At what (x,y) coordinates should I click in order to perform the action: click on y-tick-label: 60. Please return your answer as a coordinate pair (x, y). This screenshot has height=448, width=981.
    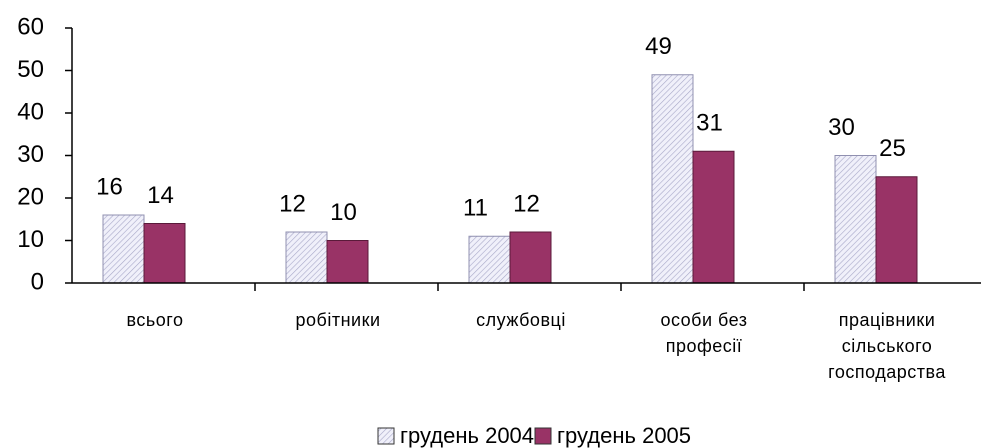
    Looking at the image, I should click on (30, 26).